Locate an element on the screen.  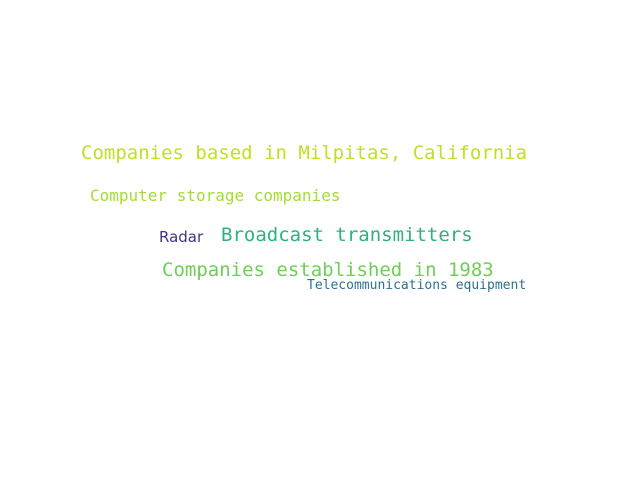
cloud-word: Telecommunications equipment is located at coordinates (417, 285).